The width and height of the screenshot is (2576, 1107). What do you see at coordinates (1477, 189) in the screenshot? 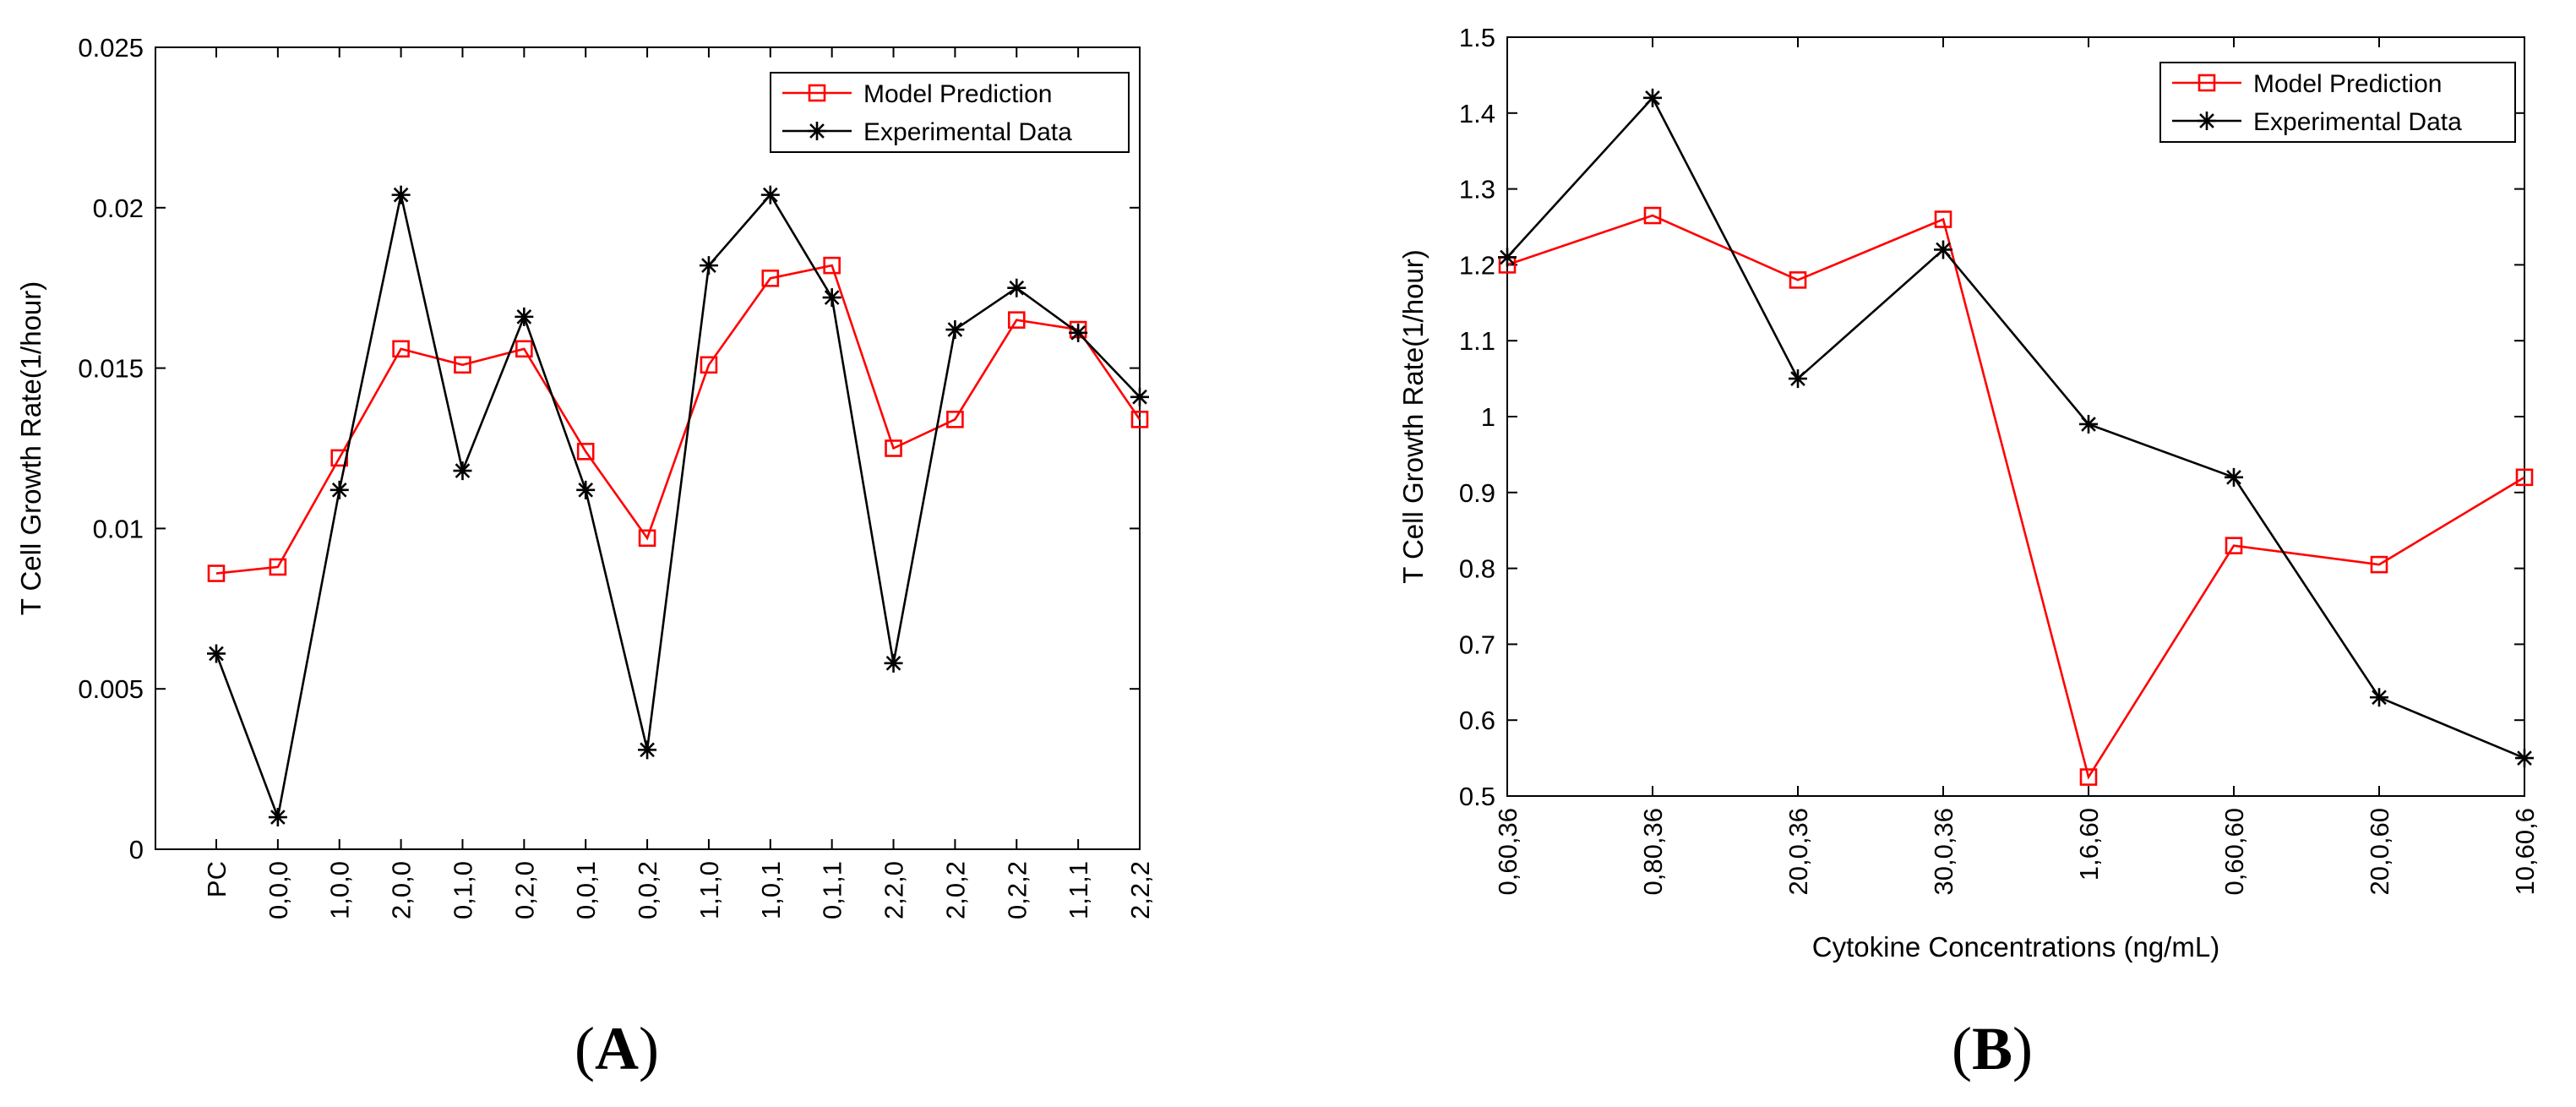
I see `y-tick-label: 1.3` at bounding box center [1477, 189].